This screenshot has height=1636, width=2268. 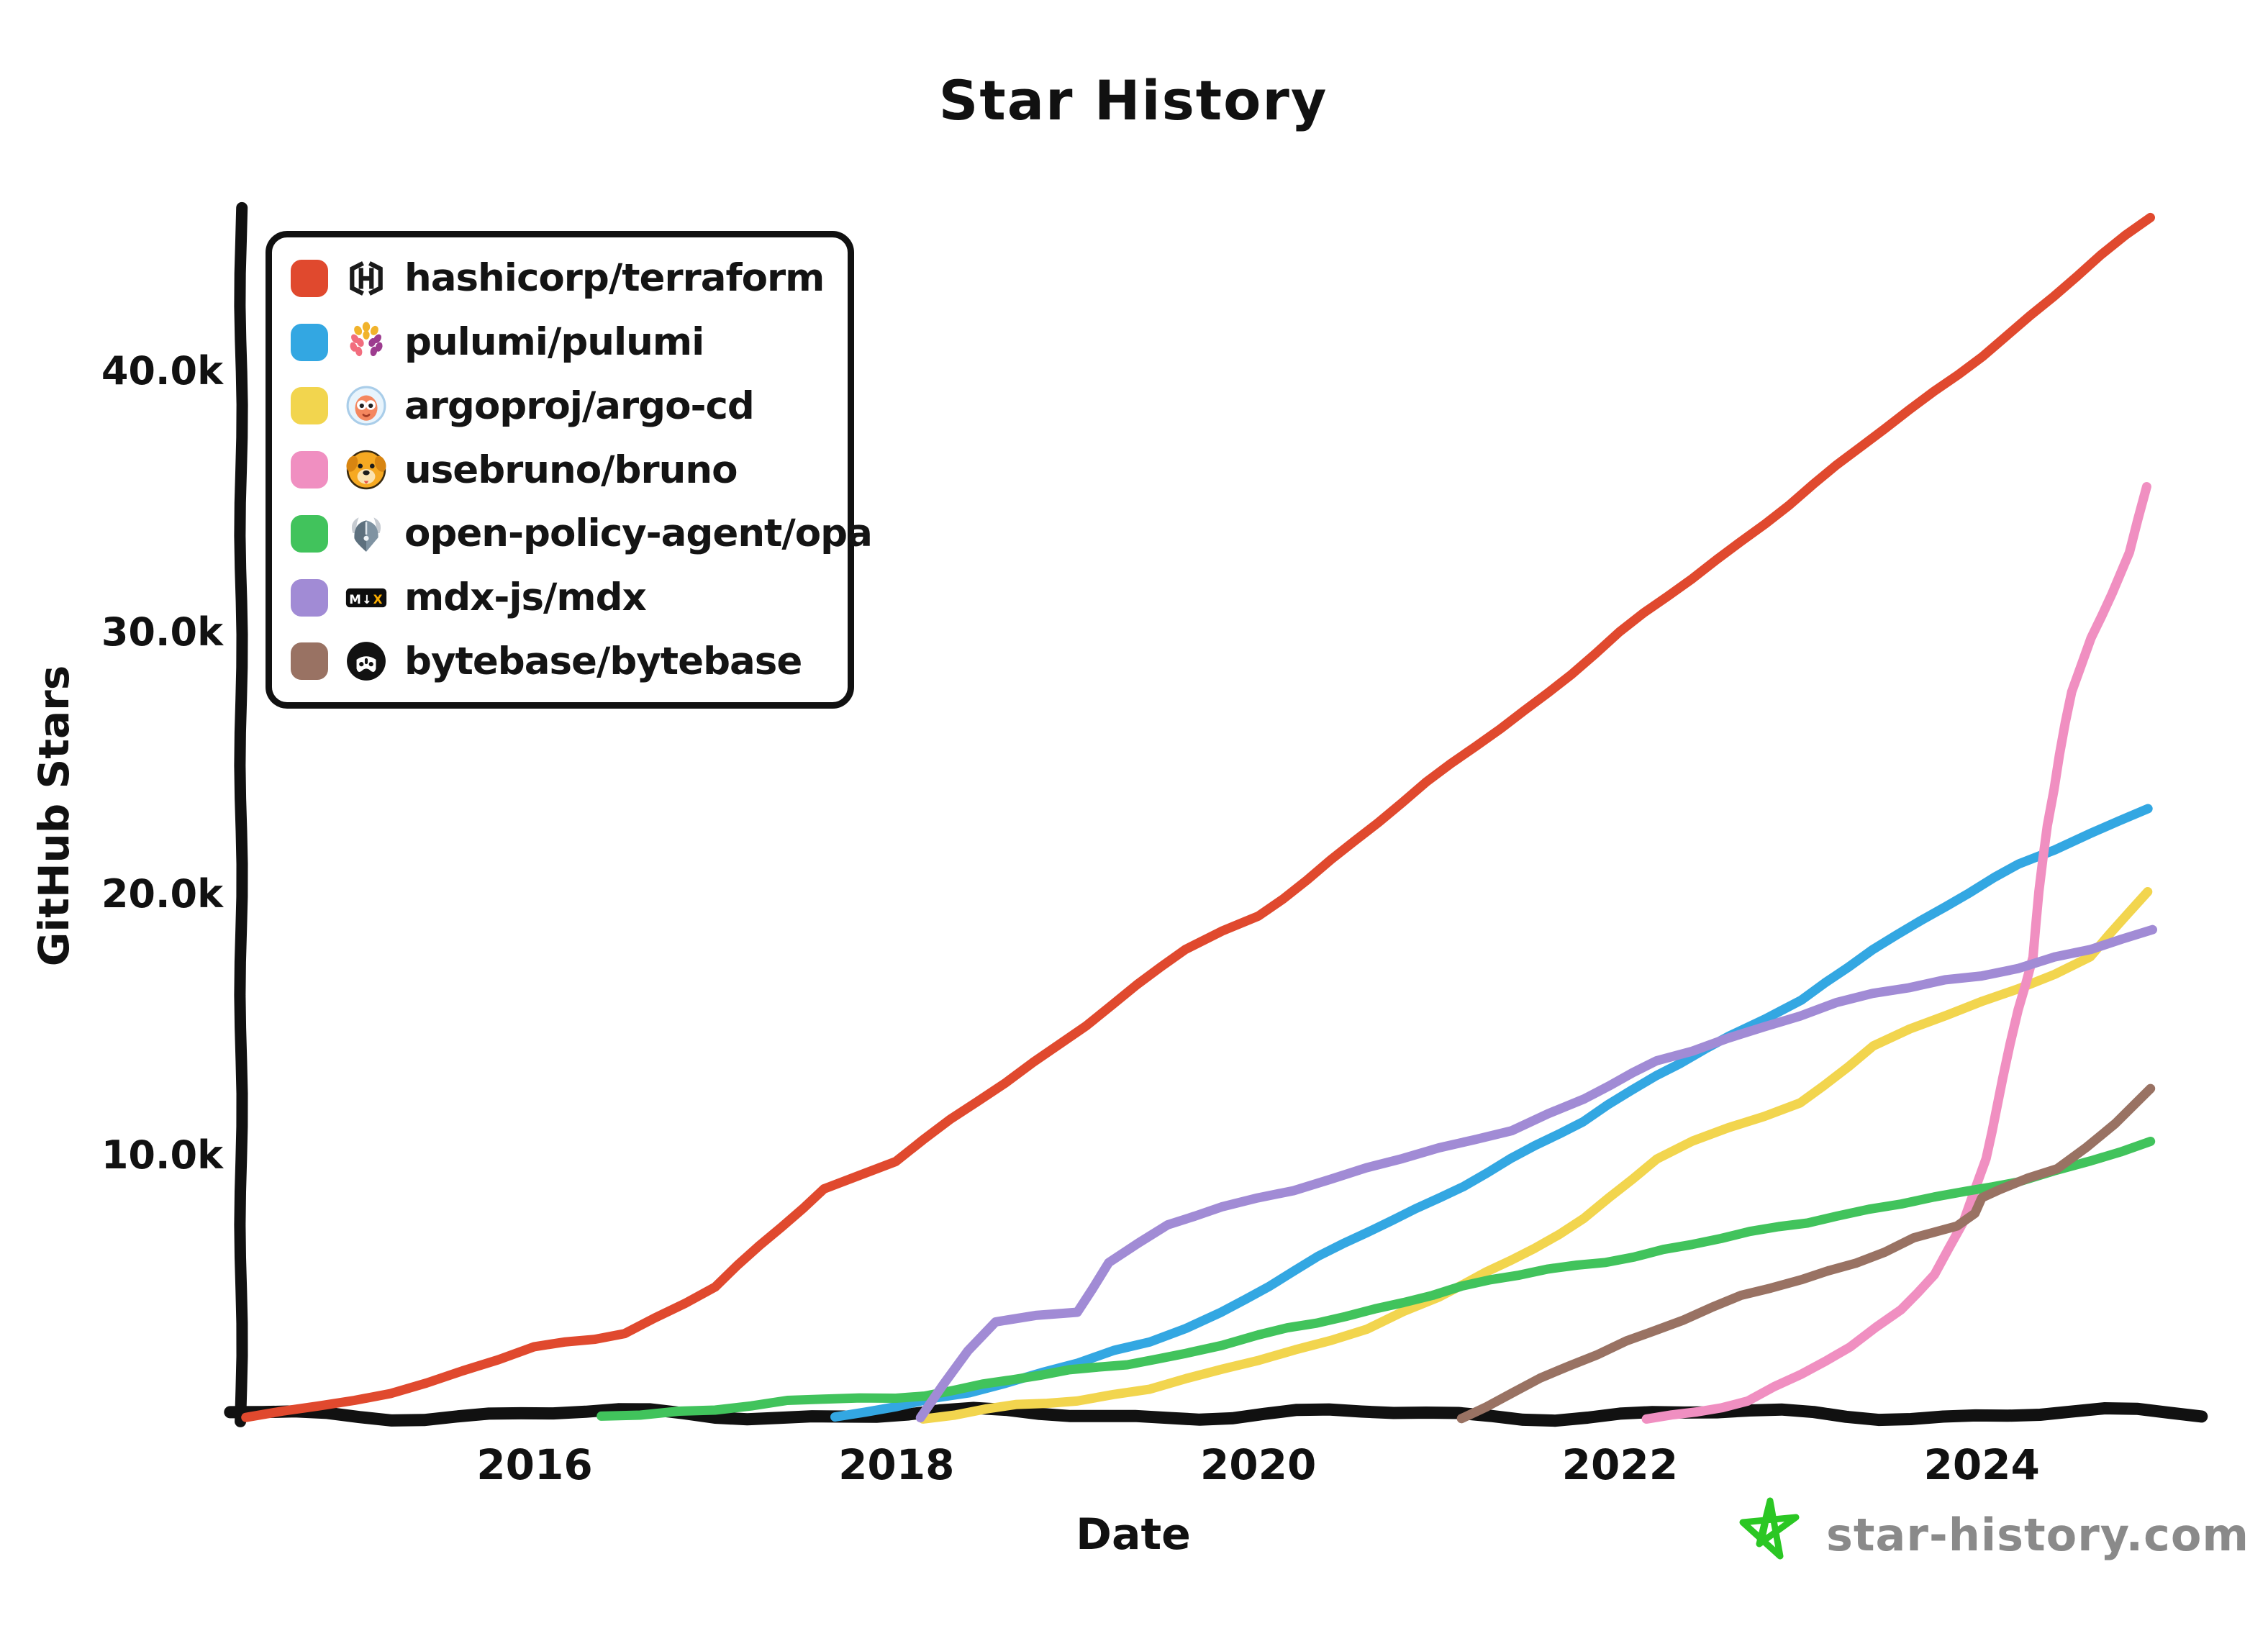 I want to click on y-tick-label-30.0k: 30.0k, so click(x=162, y=632).